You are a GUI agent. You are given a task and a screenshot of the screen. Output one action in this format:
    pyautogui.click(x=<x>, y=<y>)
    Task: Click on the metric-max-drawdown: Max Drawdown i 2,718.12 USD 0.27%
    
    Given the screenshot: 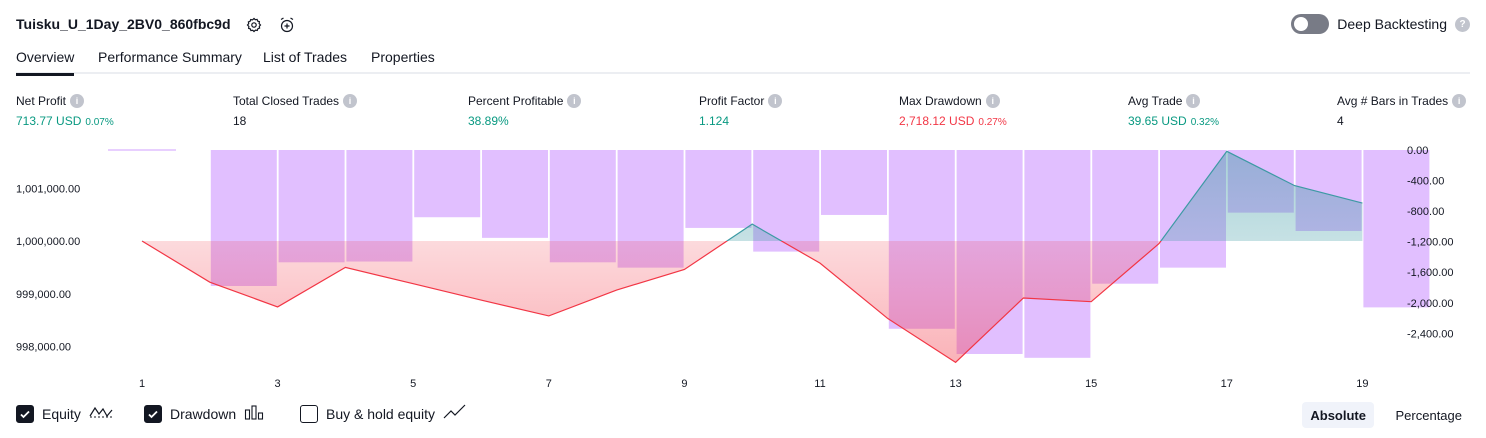 What is the action you would take?
    pyautogui.click(x=953, y=111)
    